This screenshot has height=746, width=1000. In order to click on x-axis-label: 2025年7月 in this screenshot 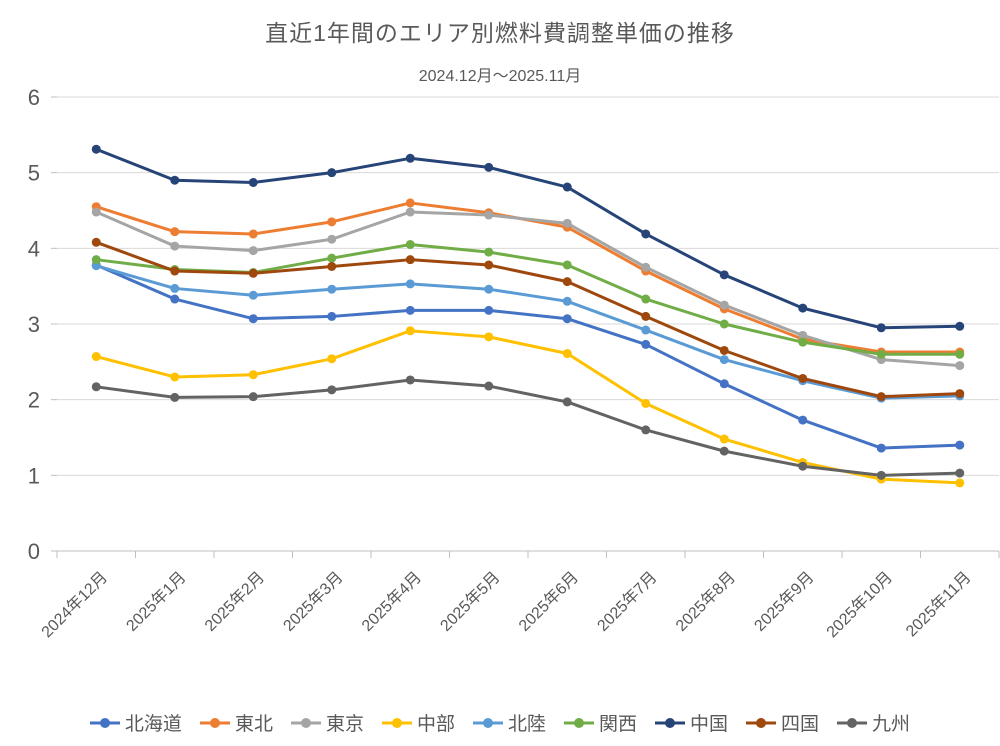, I will do `click(627, 601)`.